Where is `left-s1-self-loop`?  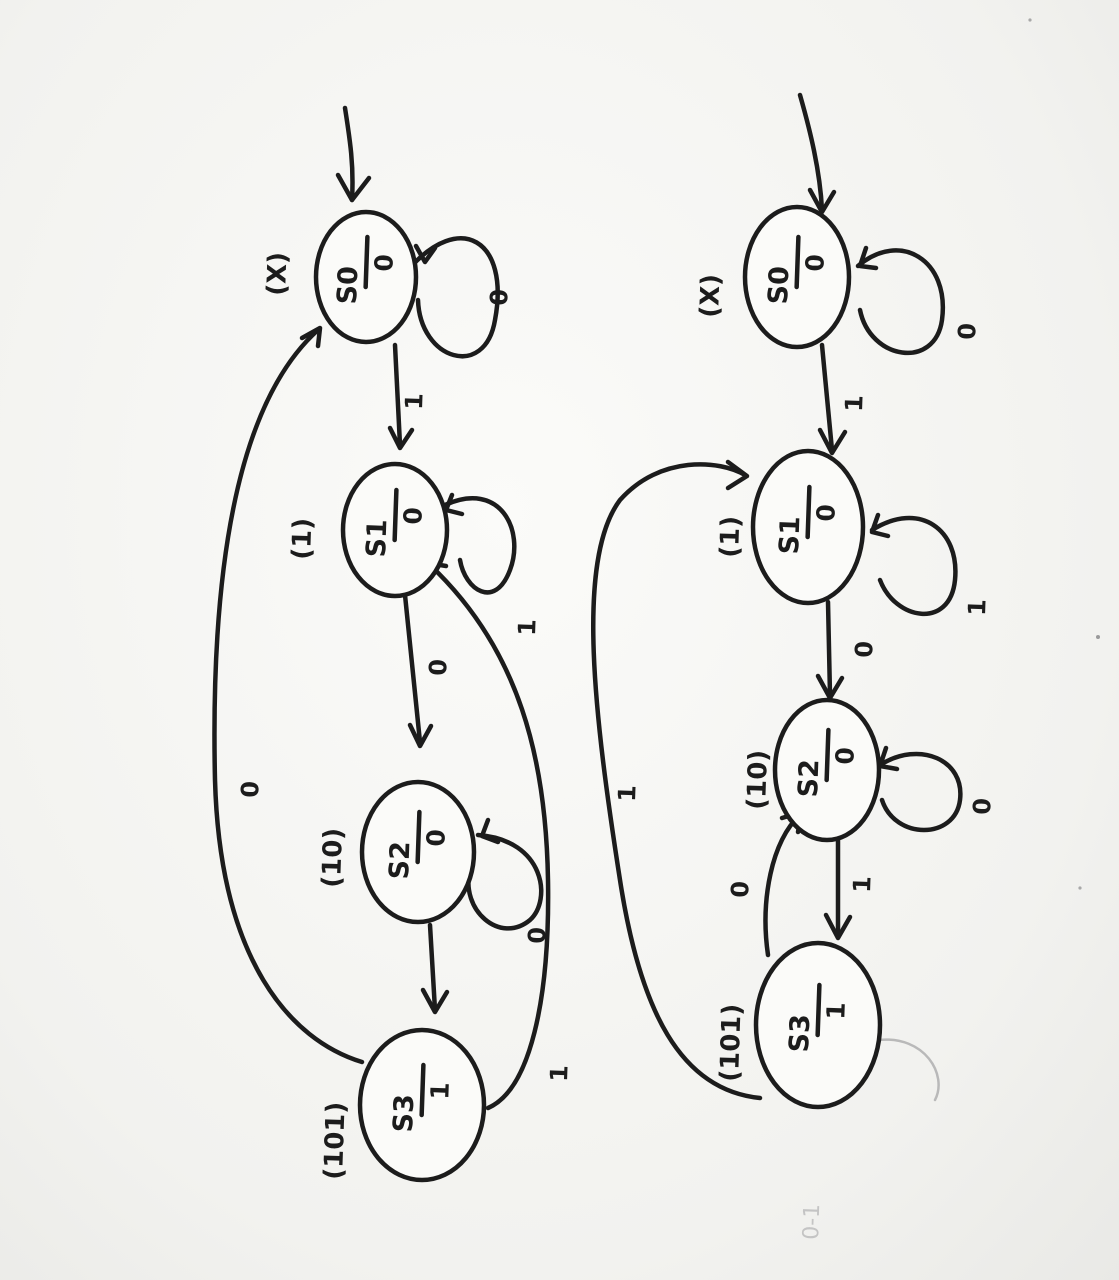 left-s1-self-loop is located at coordinates (479, 545).